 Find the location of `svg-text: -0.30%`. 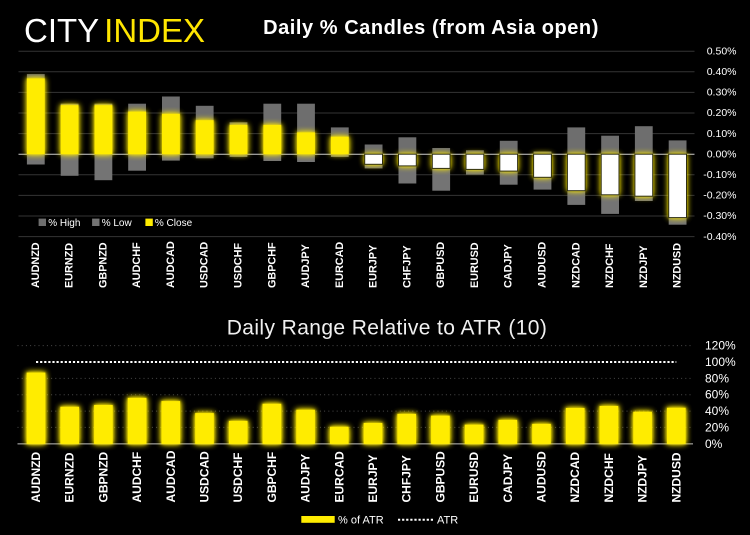

svg-text: -0.30% is located at coordinates (719, 216).